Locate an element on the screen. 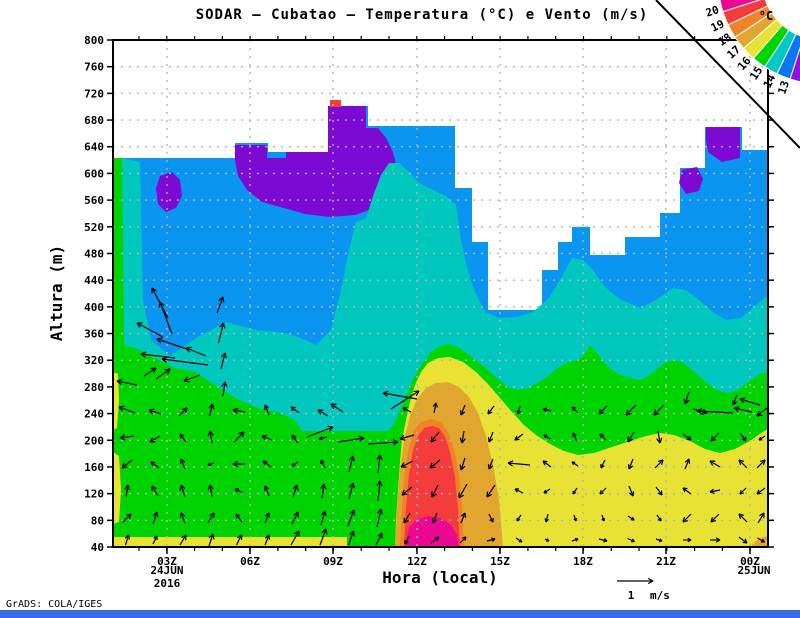 The height and width of the screenshot is (618, 800). vector-key-unit: m/s is located at coordinates (660, 595).